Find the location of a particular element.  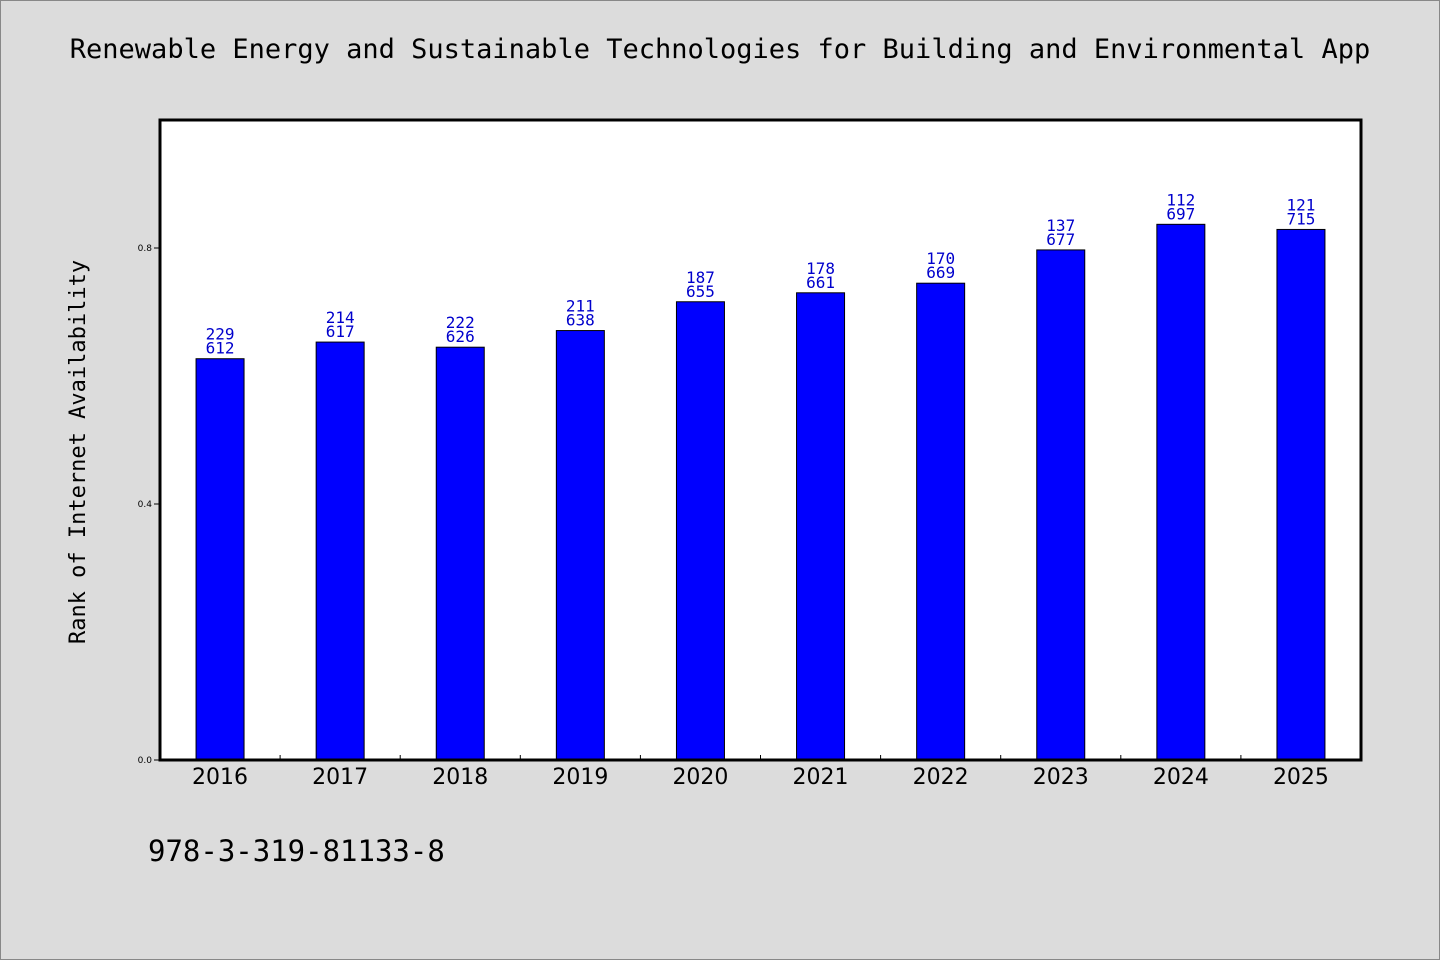

bar-label-top: 112 is located at coordinates (1180, 199).